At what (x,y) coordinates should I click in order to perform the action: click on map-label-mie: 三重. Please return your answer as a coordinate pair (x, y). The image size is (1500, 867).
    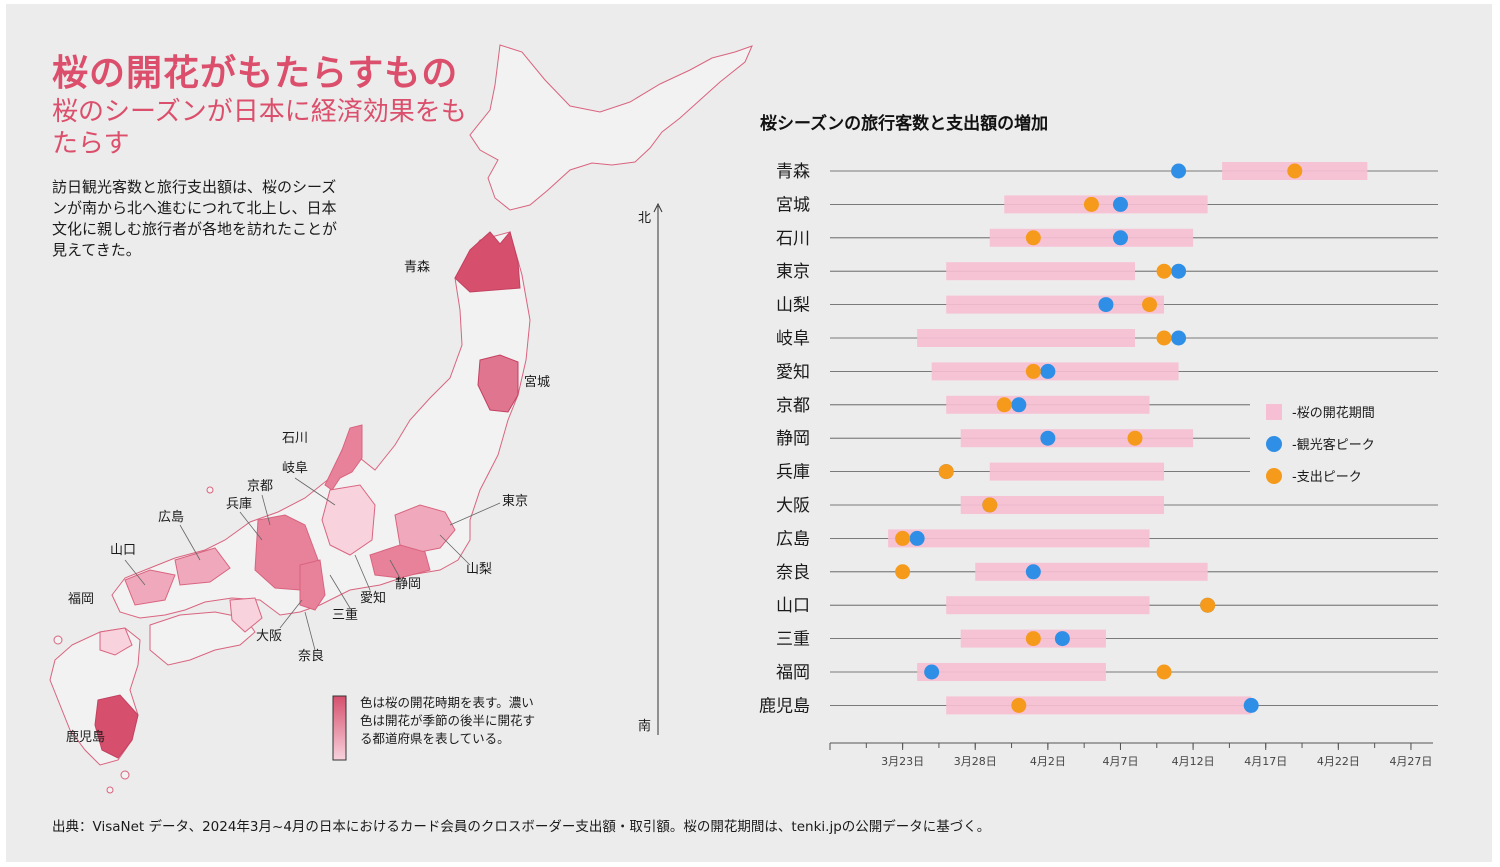
    Looking at the image, I should click on (345, 615).